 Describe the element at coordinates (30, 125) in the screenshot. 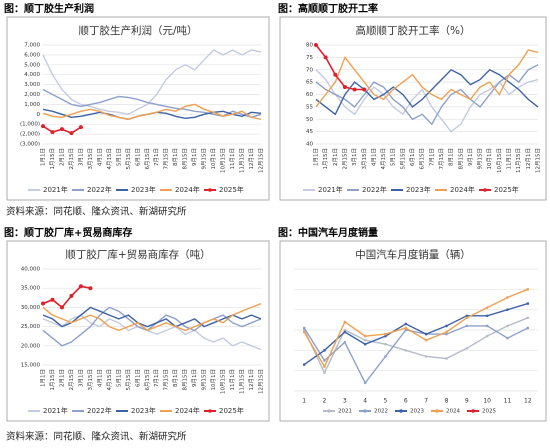

I see `y-tick-label: (1,000)` at that location.